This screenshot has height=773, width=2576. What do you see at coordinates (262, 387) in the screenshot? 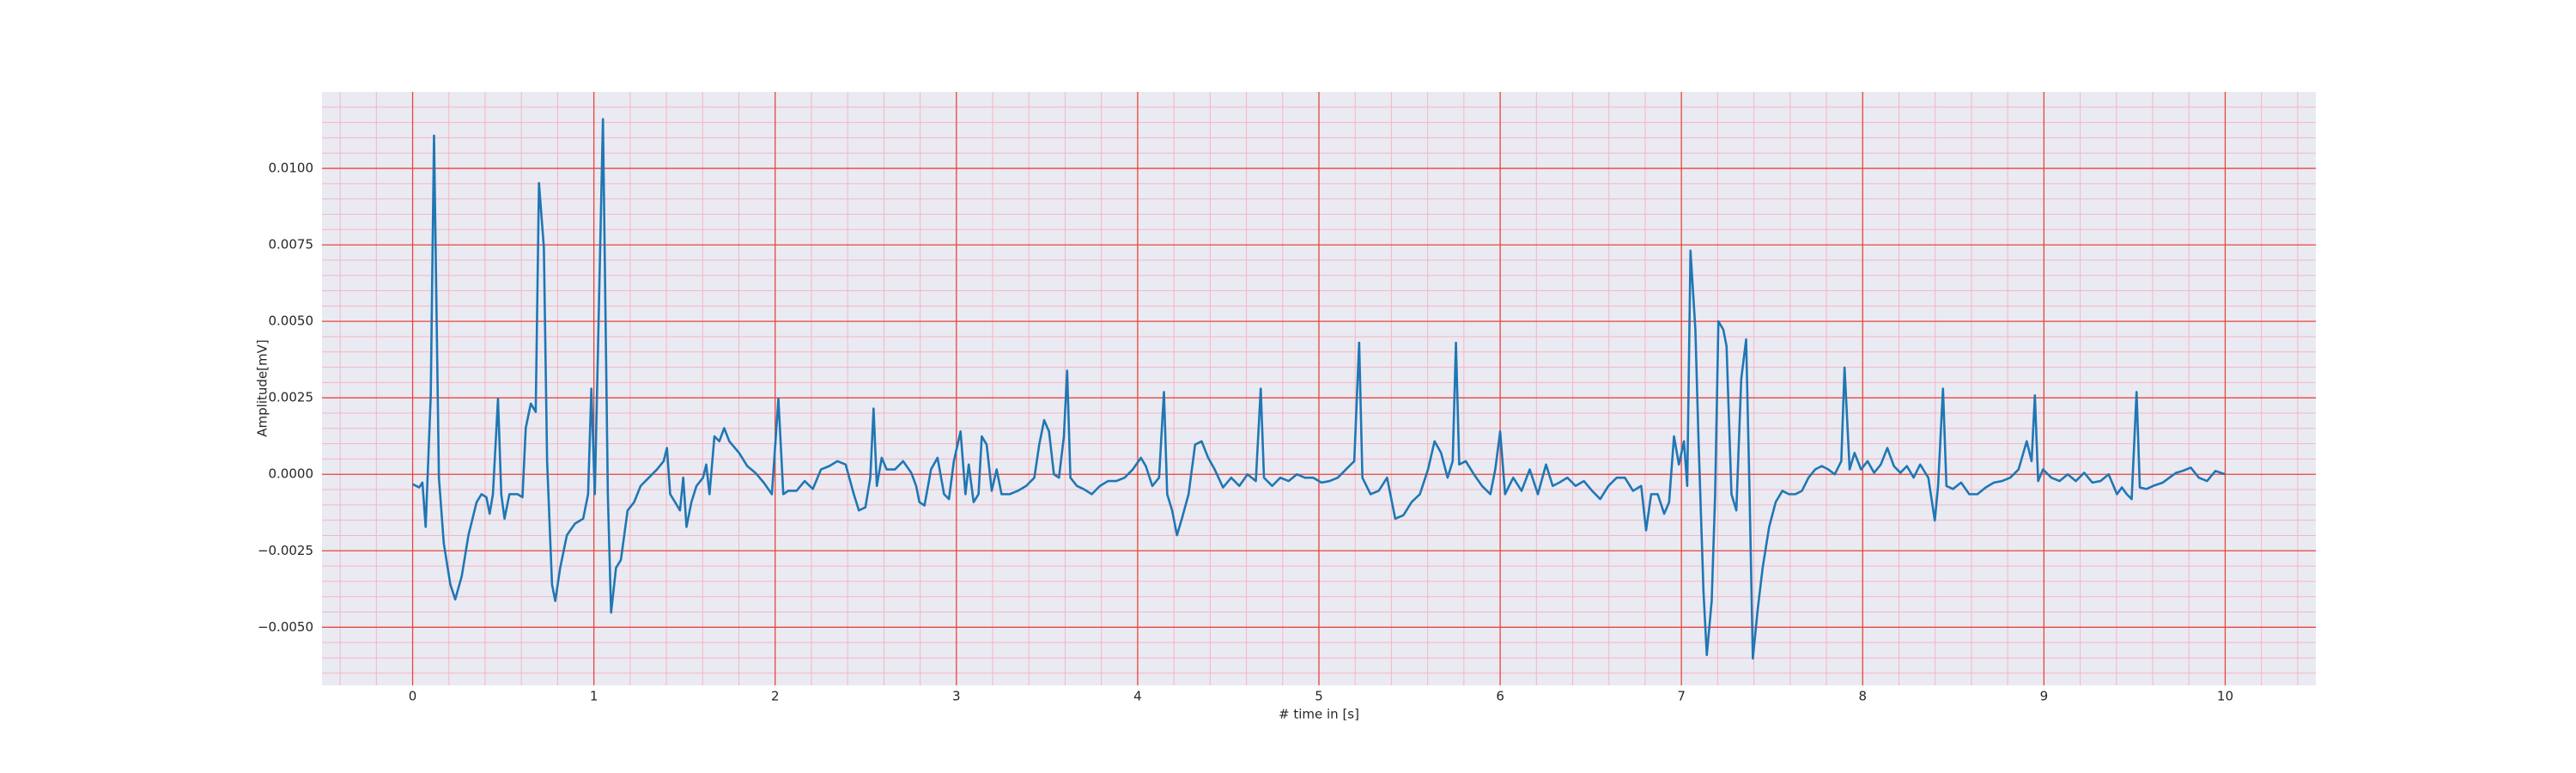
I see `y-axis-label: Amplitude[mV]` at bounding box center [262, 387].